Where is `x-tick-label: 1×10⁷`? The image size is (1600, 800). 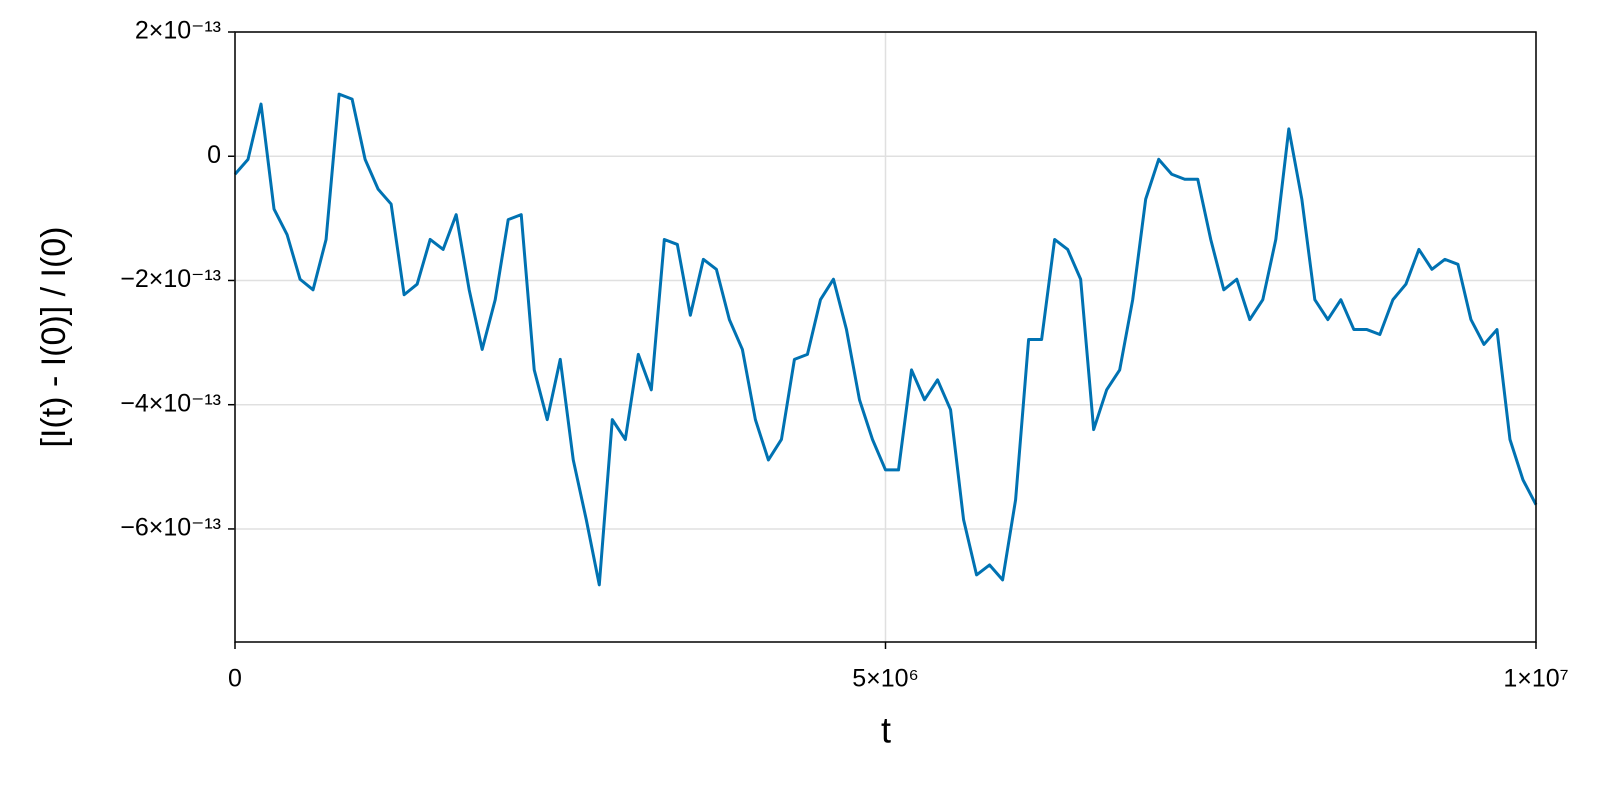
x-tick-label: 1×10⁷ is located at coordinates (1535, 679).